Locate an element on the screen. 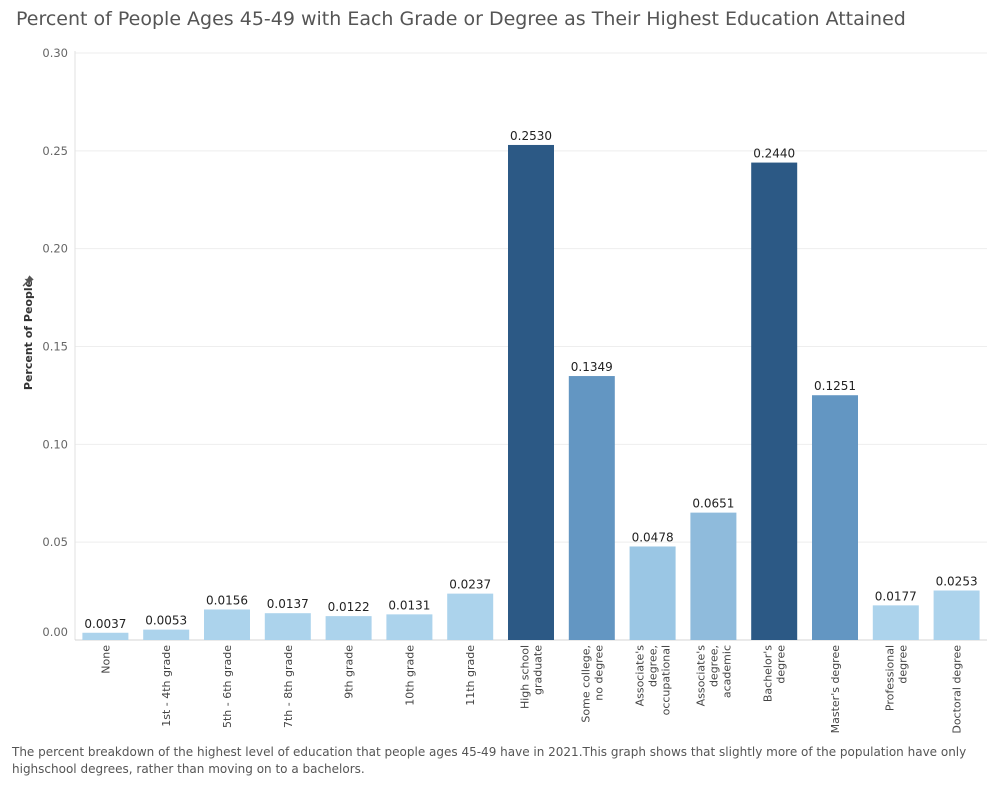 The height and width of the screenshot is (793, 1002). x-tick-label: Bachelor's is located at coordinates (768, 673).